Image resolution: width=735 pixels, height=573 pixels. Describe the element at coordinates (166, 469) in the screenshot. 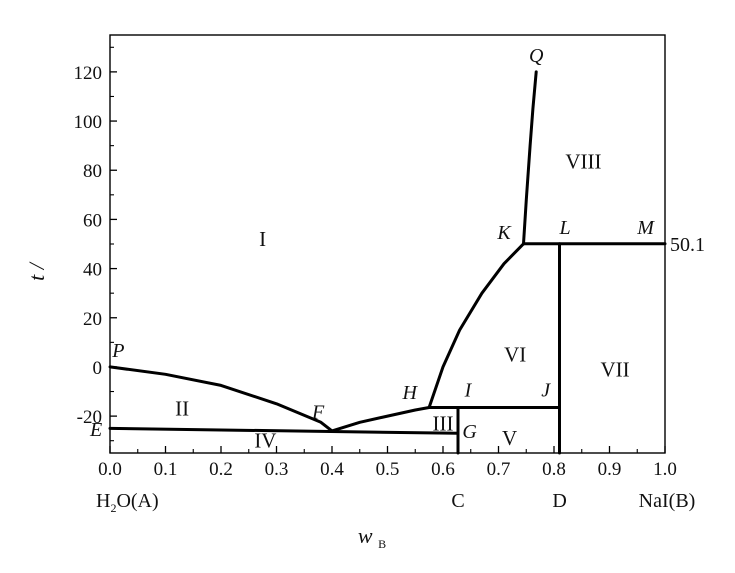

I see `x-tick-label: 0.1` at that location.